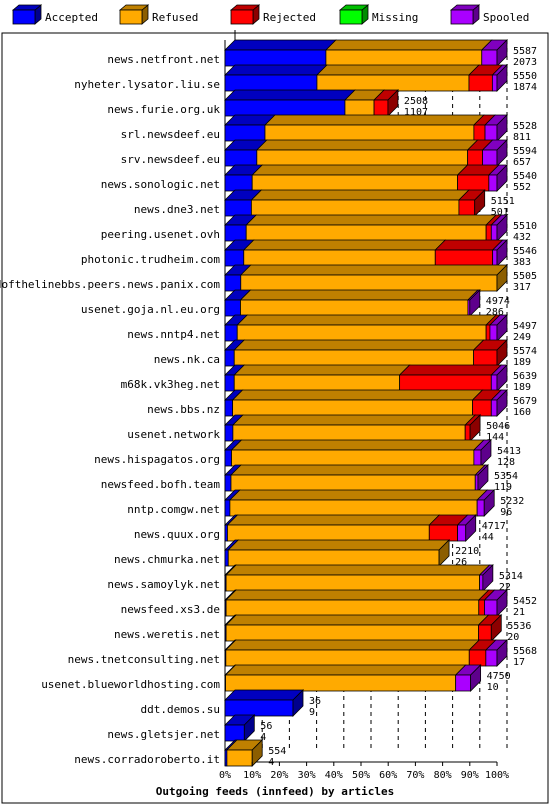  What do you see at coordinates (266, 726) in the screenshot?
I see `offered-count-label: 56` at bounding box center [266, 726].